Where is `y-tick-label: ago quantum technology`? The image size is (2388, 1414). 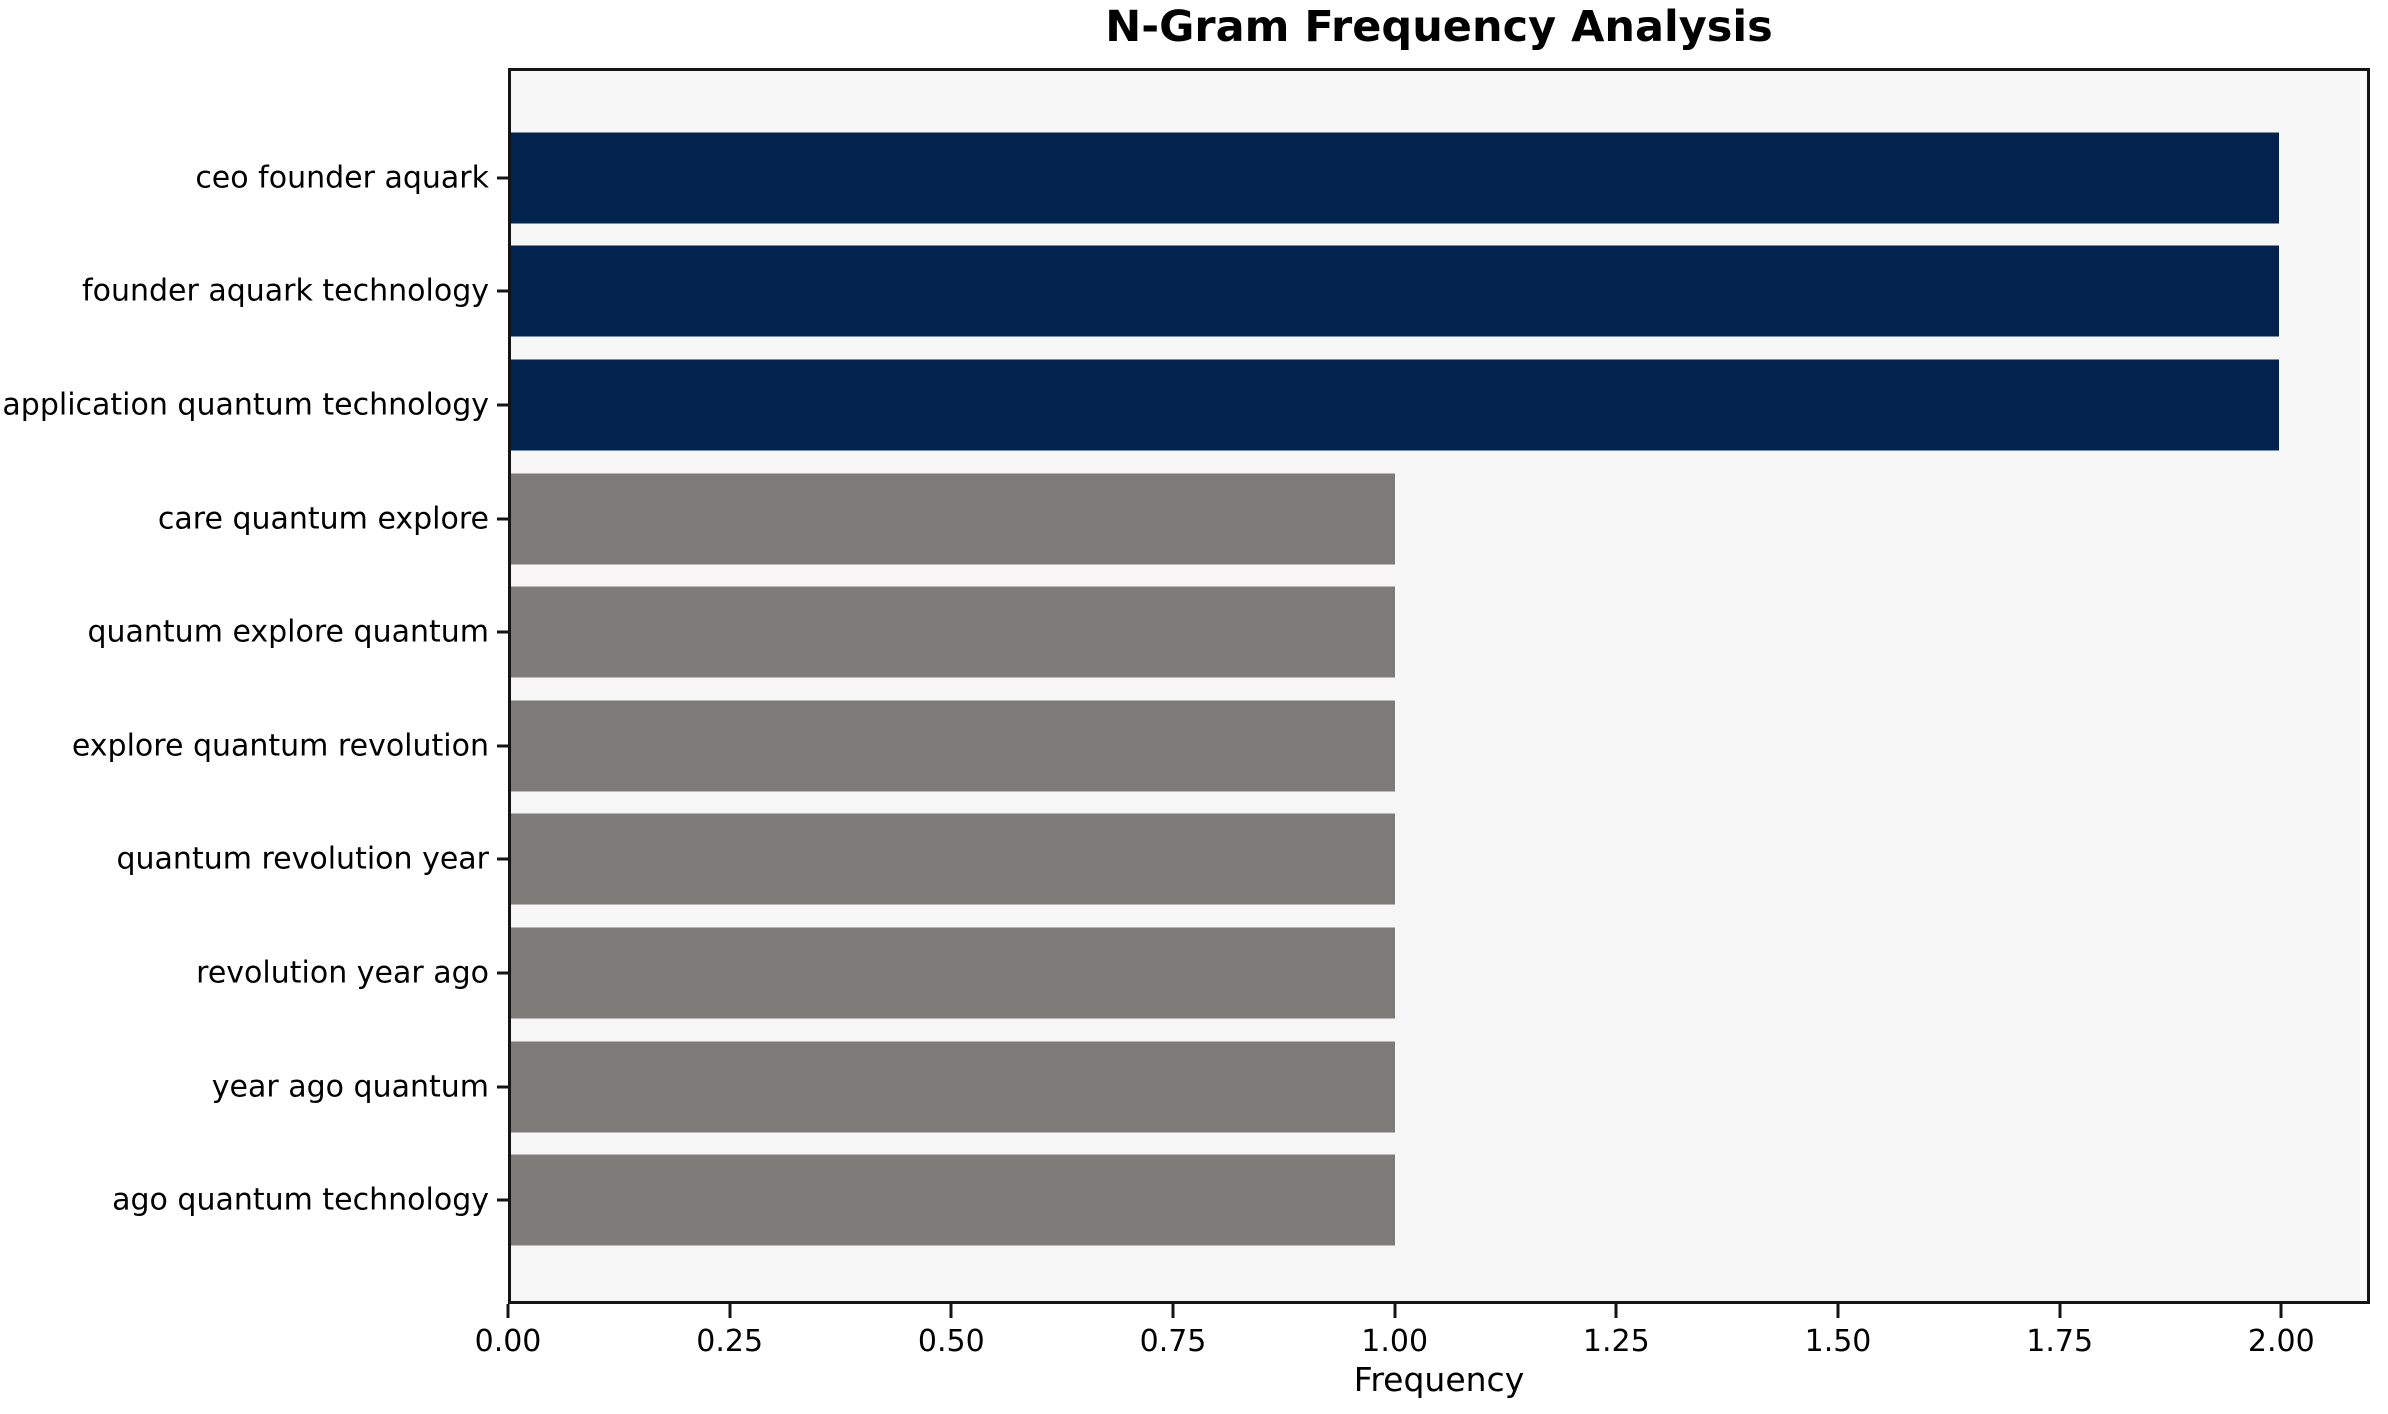 y-tick-label: ago quantum technology is located at coordinates (300, 1200).